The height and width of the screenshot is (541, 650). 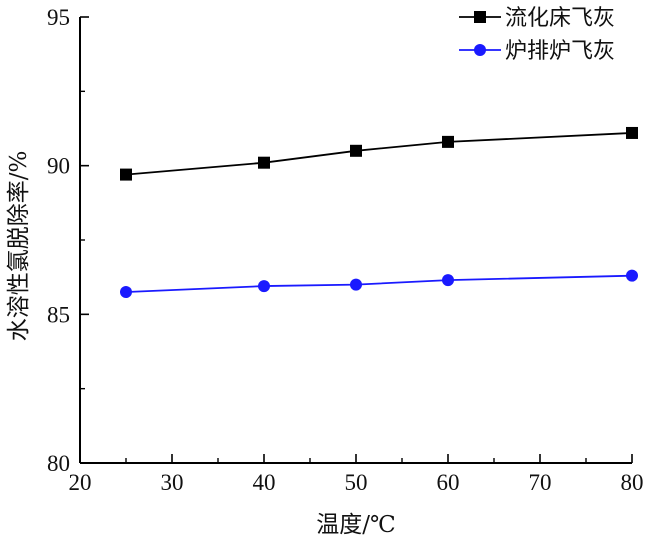 What do you see at coordinates (356, 482) in the screenshot?
I see `x-tick-label: 50` at bounding box center [356, 482].